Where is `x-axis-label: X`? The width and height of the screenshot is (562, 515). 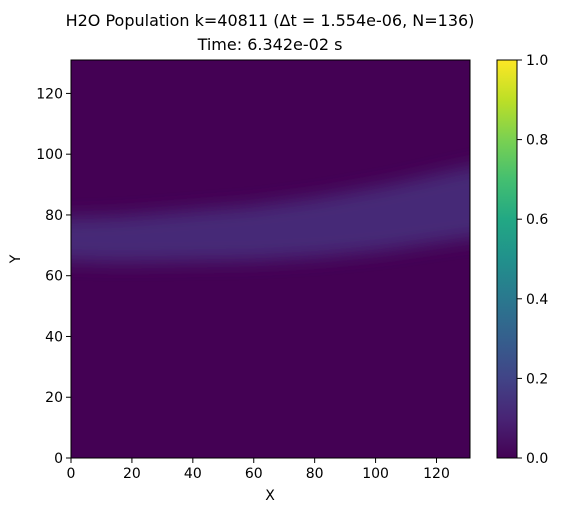 x-axis-label: X is located at coordinates (270, 496).